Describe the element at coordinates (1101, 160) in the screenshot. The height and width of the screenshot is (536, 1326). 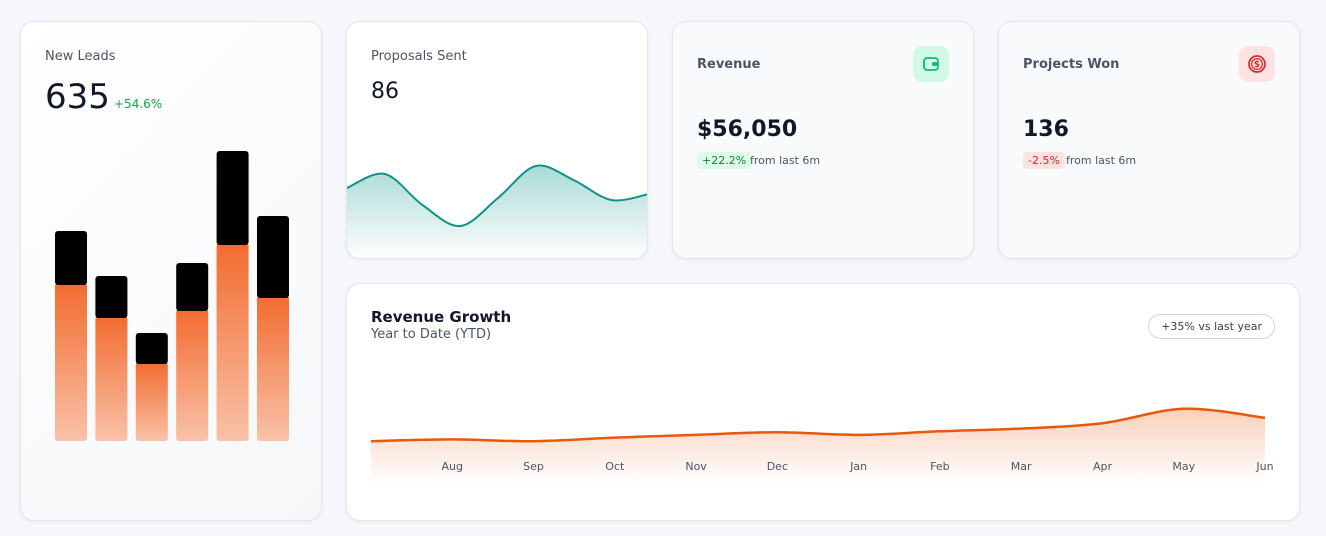
I see `projects-won-change-sub: from last 6m` at that location.